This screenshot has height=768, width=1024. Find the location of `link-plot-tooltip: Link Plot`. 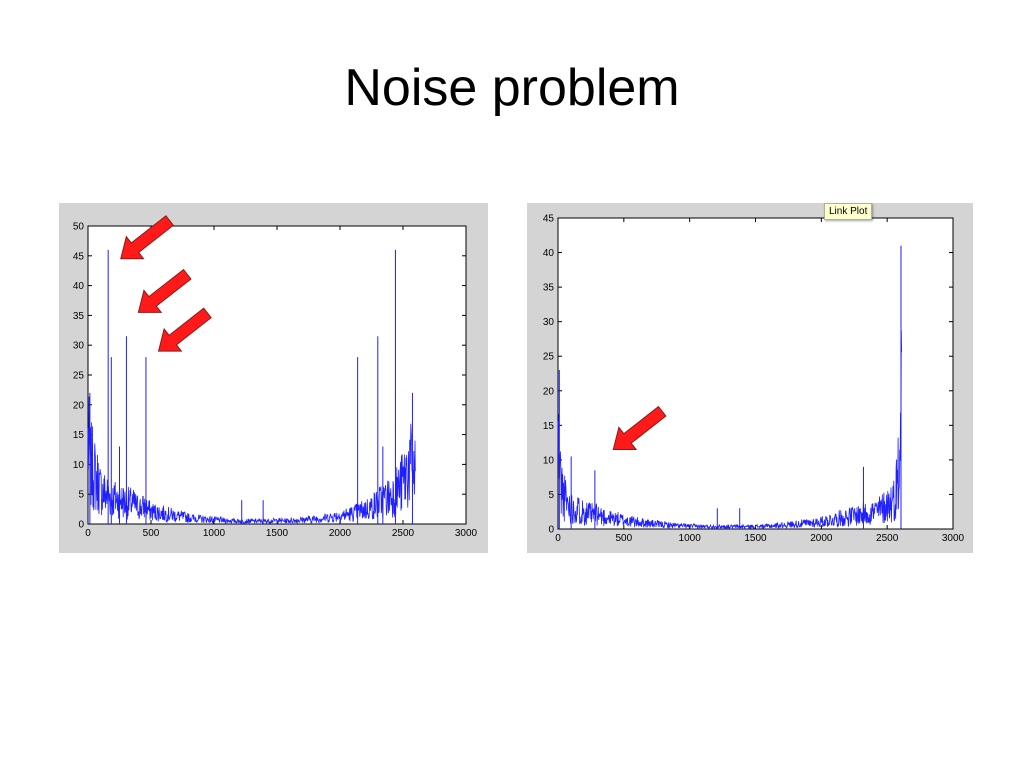

link-plot-tooltip: Link Plot is located at coordinates (848, 211).